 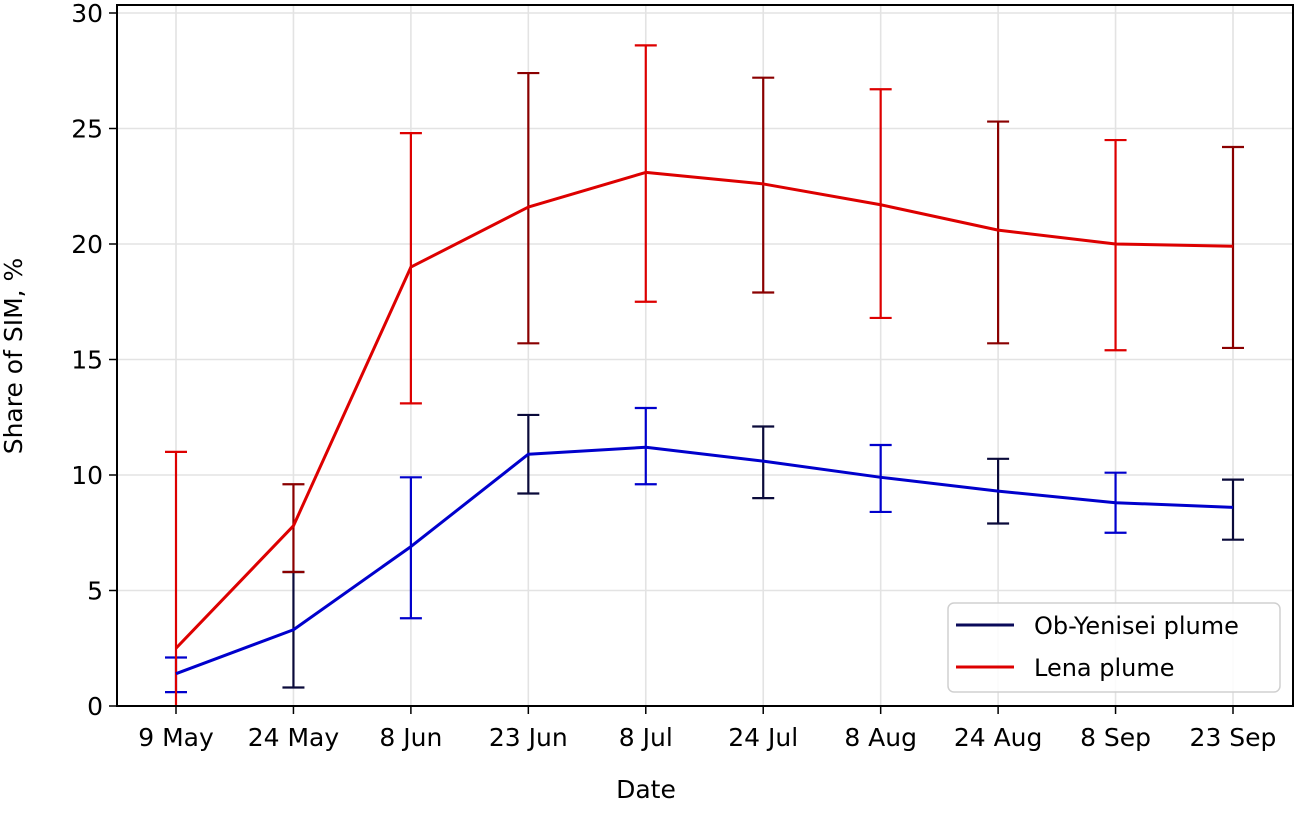 What do you see at coordinates (87, 14) in the screenshot?
I see `y-tick-label: 30` at bounding box center [87, 14].